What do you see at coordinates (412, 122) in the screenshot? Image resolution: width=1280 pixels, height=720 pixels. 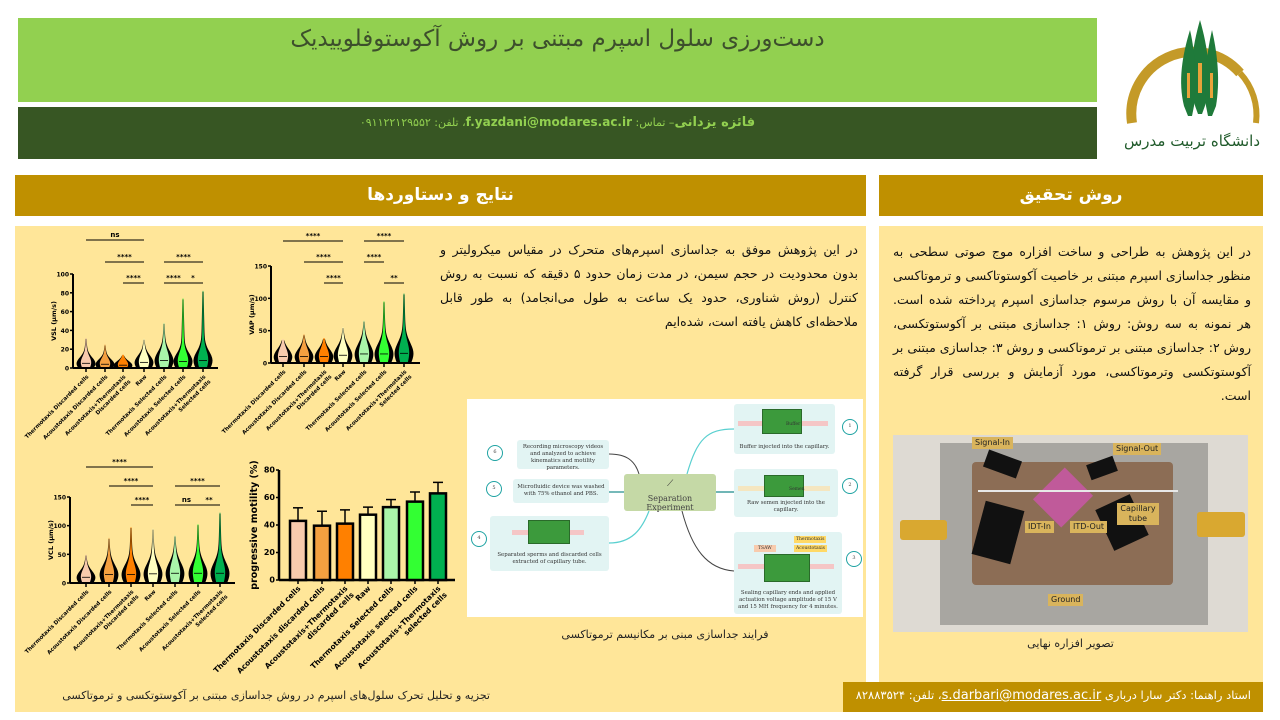 I see `author-phone: ، تلفن: ۰۹۱۱۲۲۱۲۹۵۵۲` at bounding box center [412, 122].